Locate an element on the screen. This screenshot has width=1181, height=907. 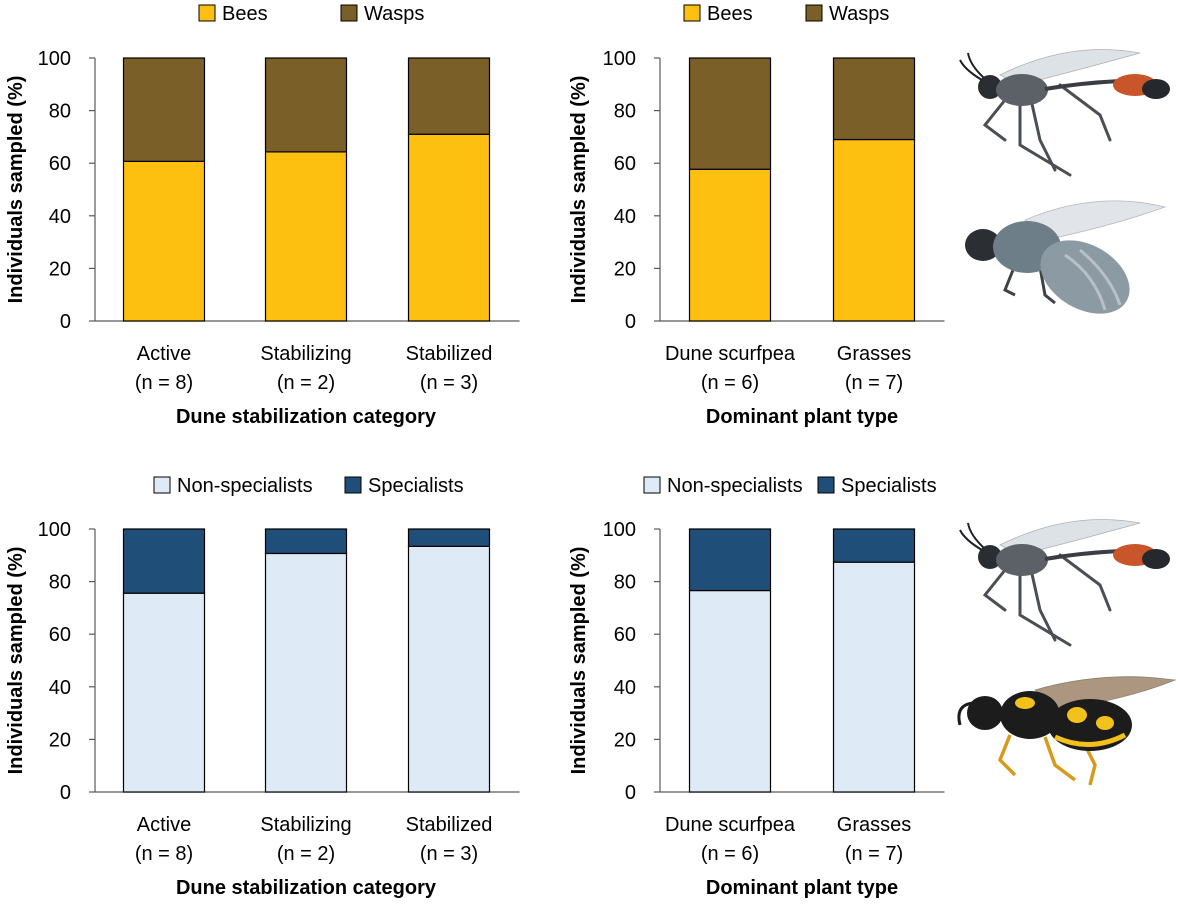
petiole is located at coordinates (1082, 555).